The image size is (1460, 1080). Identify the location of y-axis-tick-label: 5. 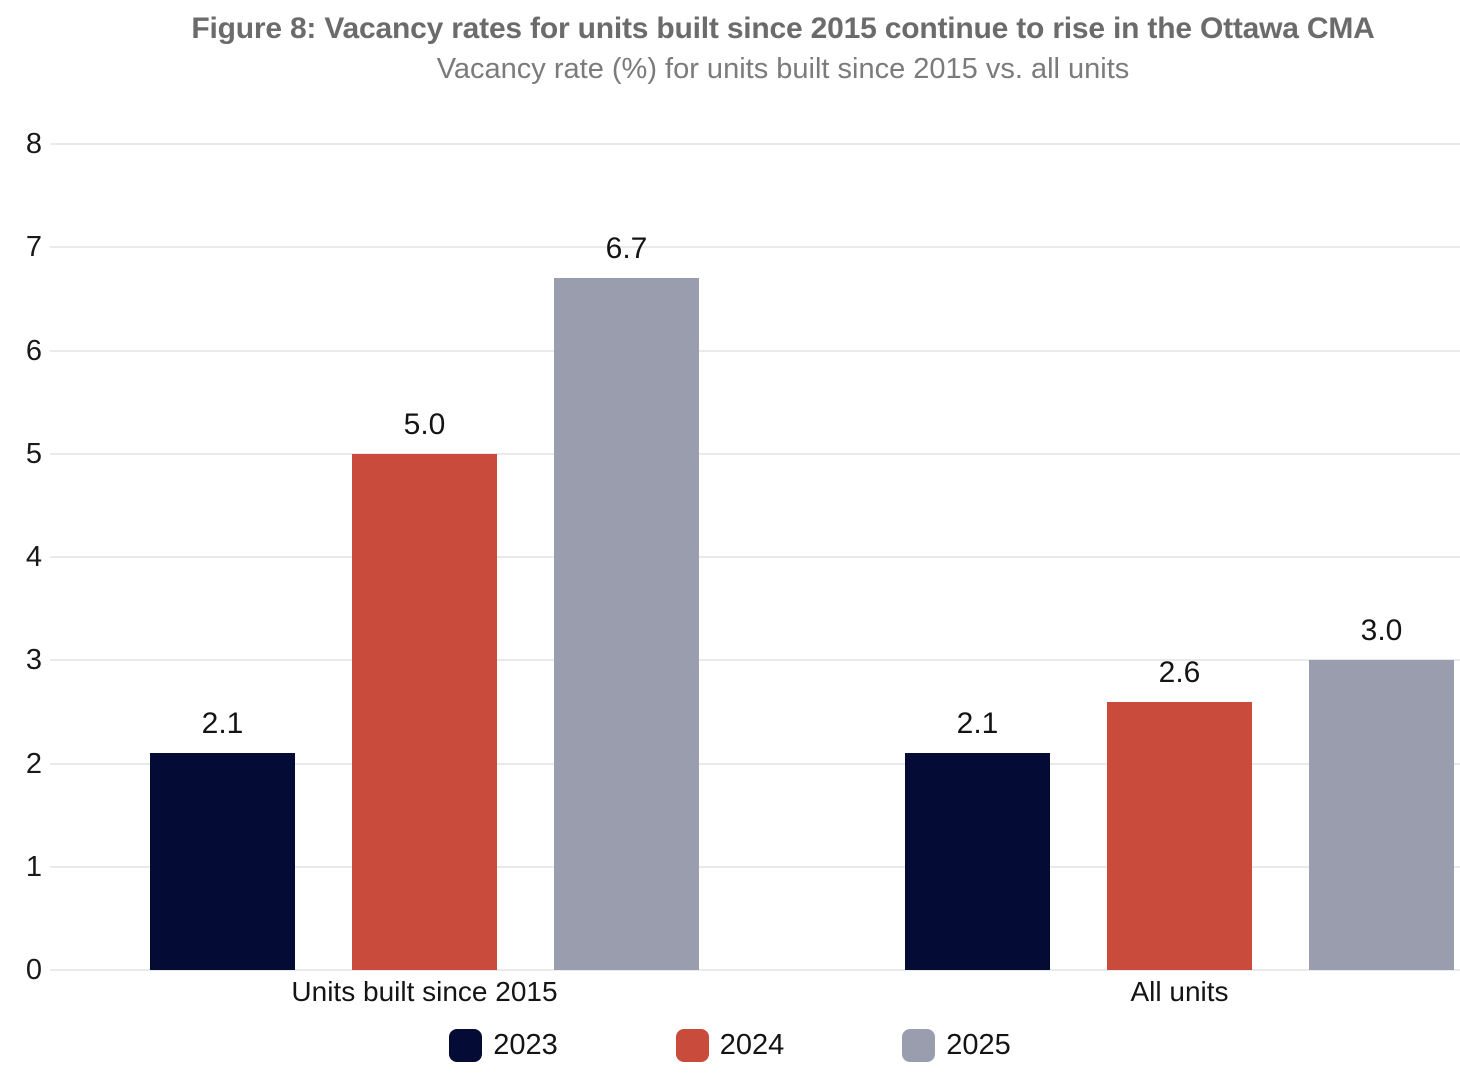
(33, 453).